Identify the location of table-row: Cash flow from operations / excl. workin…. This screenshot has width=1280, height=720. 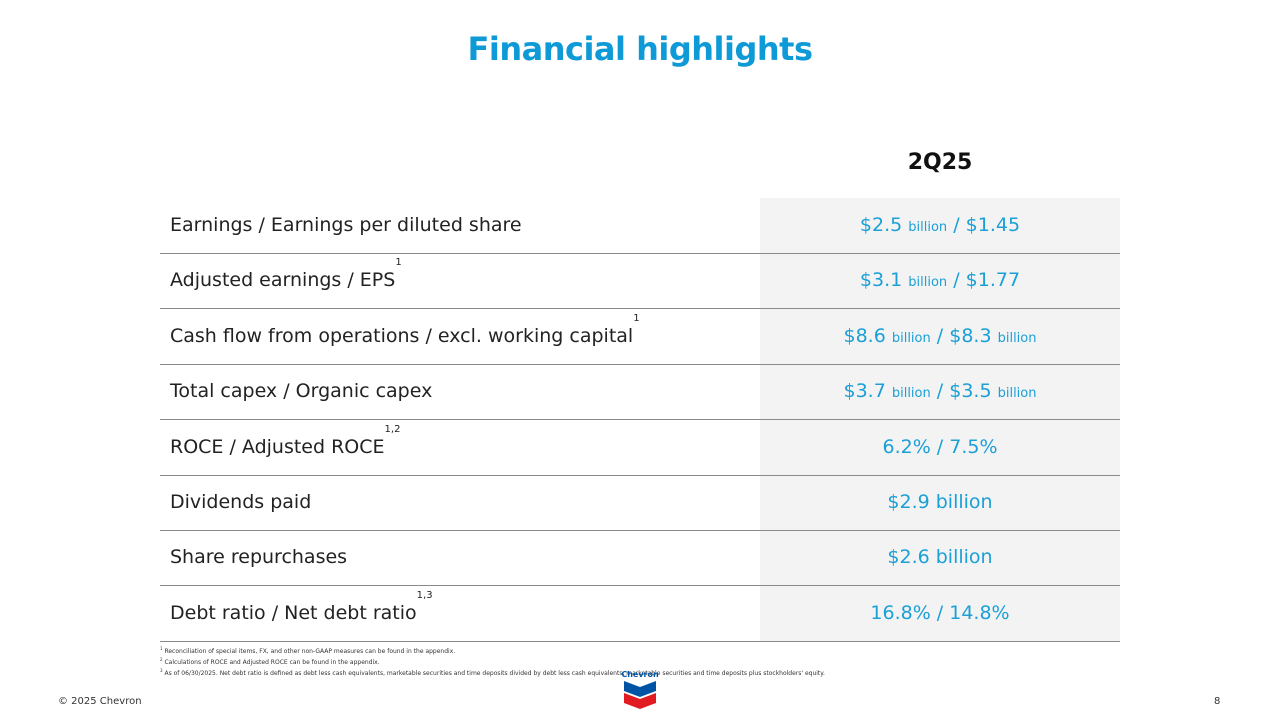
(640, 337).